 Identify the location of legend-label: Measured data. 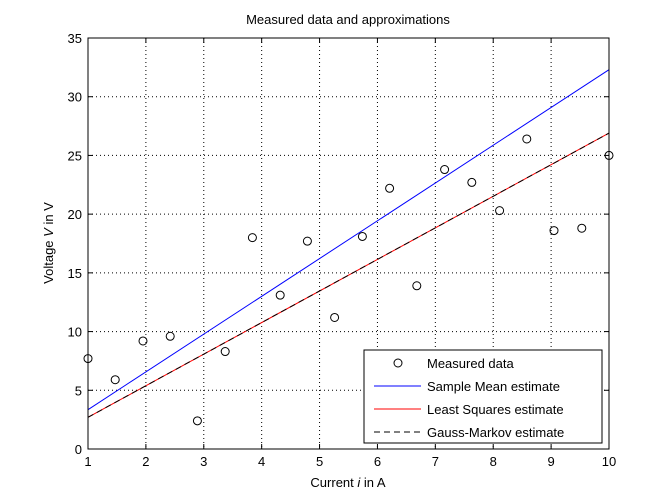
(470, 363).